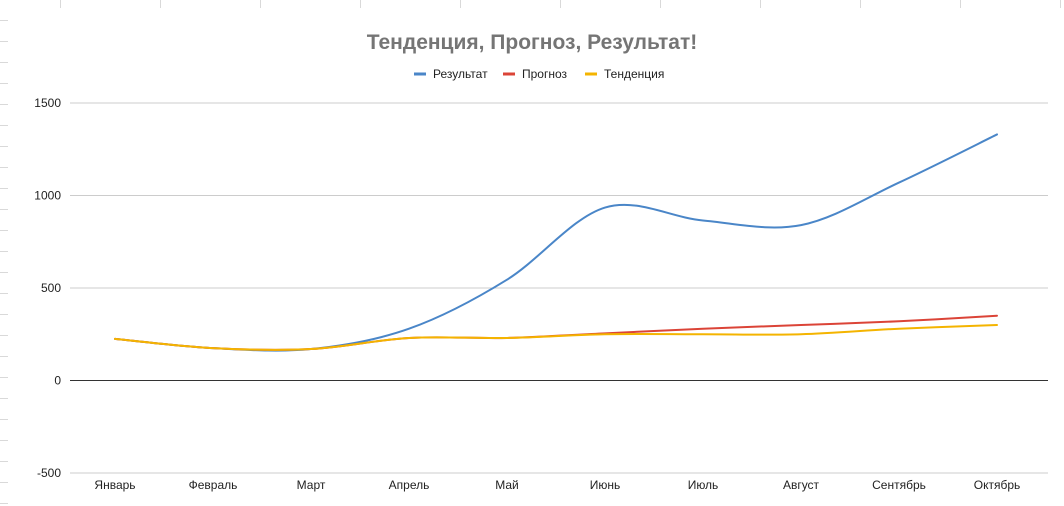 This screenshot has width=1064, height=506. I want to click on legend-label: Тенденция, so click(634, 74).